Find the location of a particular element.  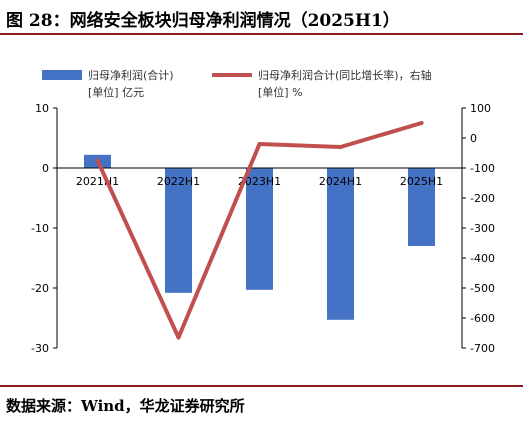

title-divider is located at coordinates (261, 34).